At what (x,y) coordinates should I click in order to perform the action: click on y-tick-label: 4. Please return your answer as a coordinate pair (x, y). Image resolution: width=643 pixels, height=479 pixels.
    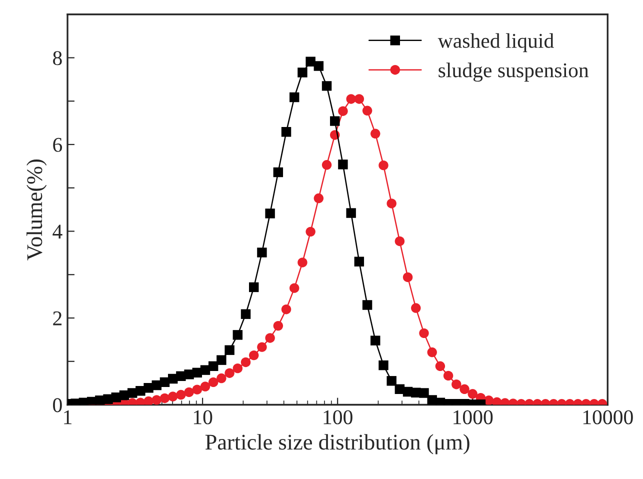
    Looking at the image, I should click on (57, 231).